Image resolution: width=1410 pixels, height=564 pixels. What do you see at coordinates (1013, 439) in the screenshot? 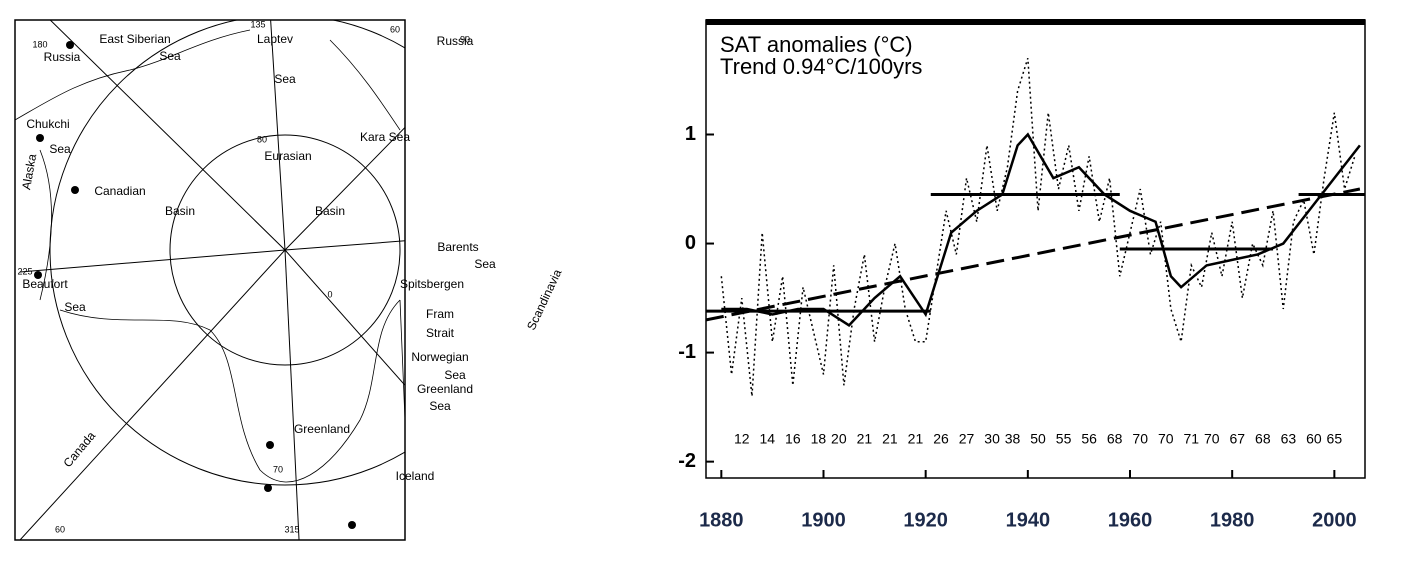
I see `station-count: 38` at bounding box center [1013, 439].